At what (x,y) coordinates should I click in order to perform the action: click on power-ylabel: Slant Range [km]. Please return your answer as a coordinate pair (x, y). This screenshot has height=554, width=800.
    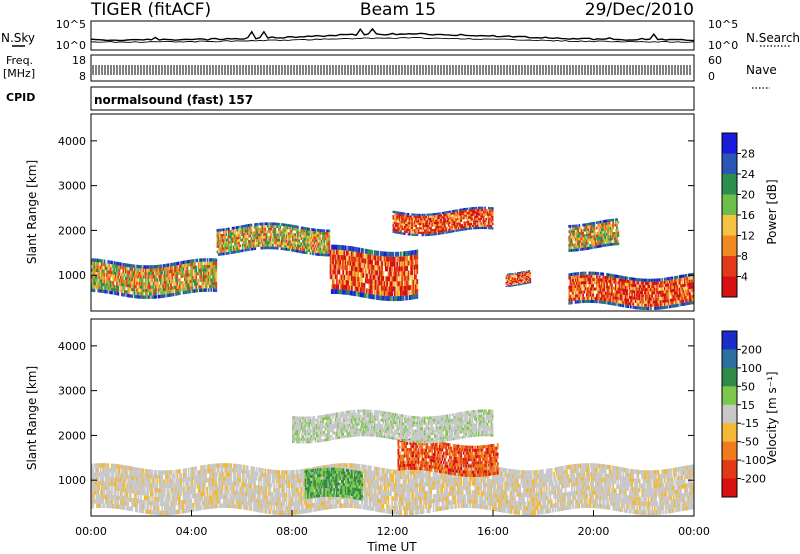
    Looking at the image, I should click on (32, 212).